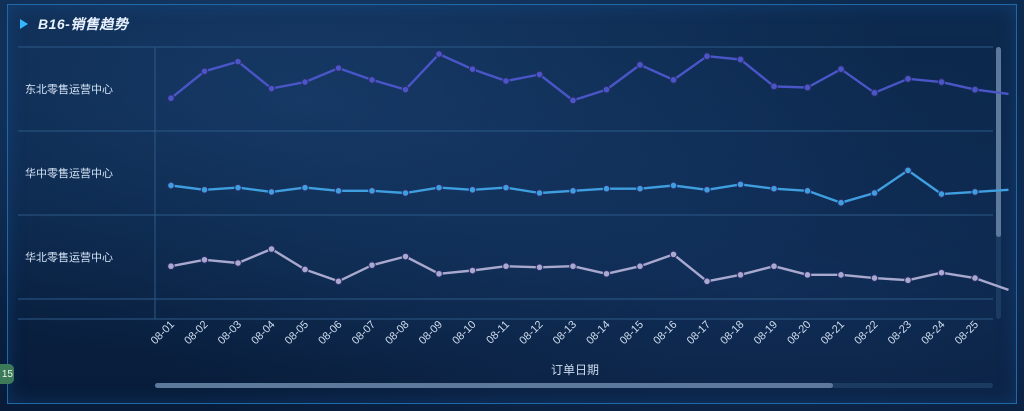 Image resolution: width=1024 pixels, height=411 pixels. I want to click on x-tick-label: 08-11, so click(498, 333).